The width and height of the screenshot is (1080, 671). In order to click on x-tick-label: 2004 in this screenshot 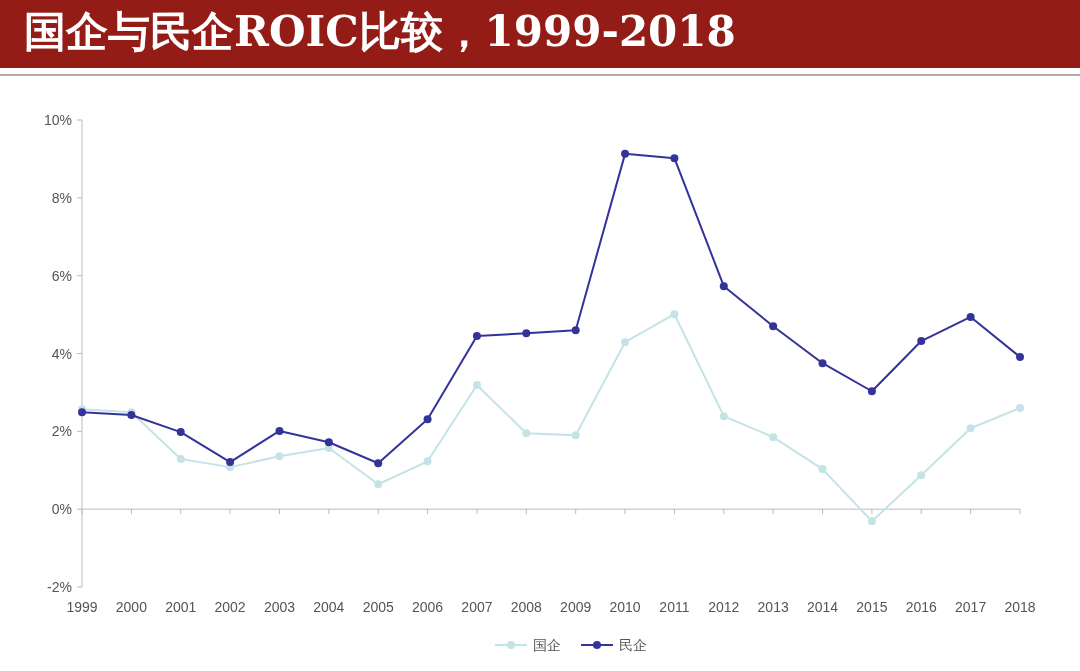, I will do `click(329, 607)`.